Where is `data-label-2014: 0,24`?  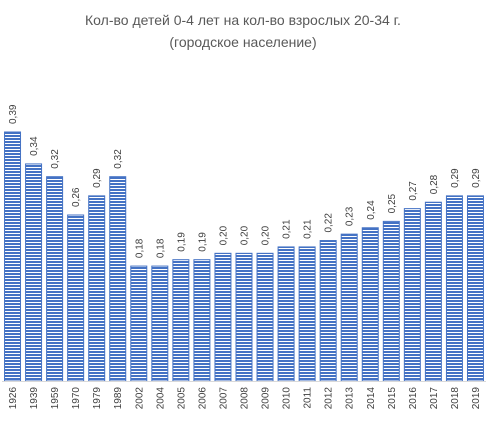
data-label-2014: 0,24 is located at coordinates (371, 210).